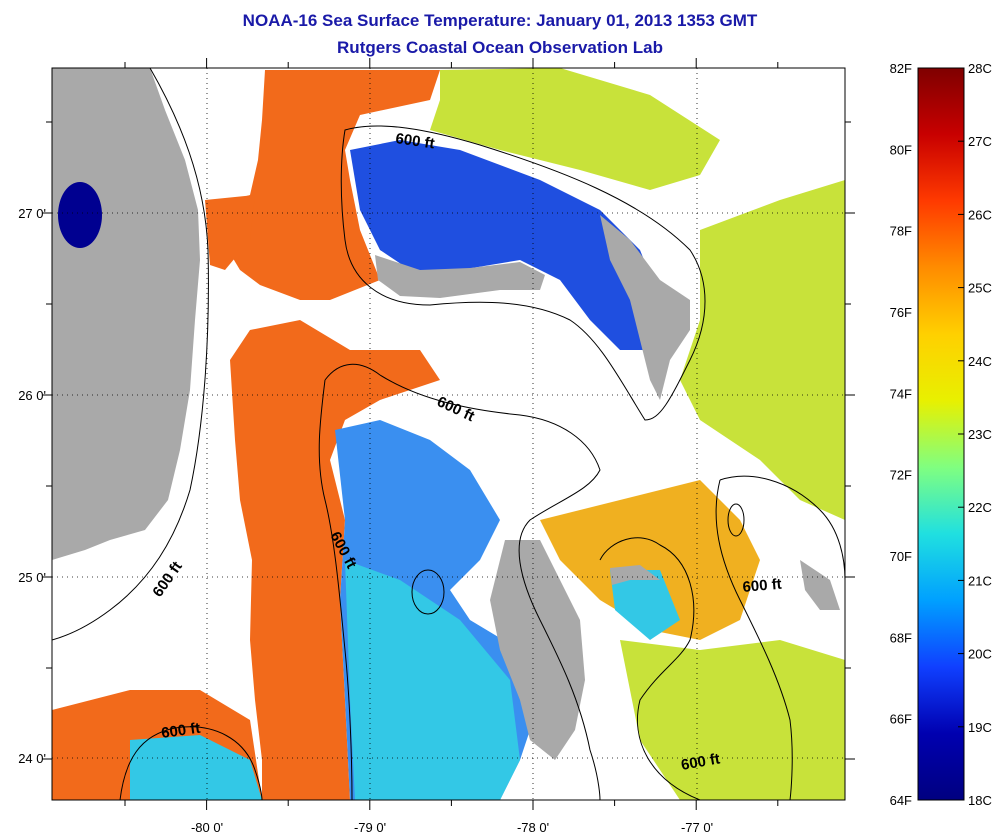 The height and width of the screenshot is (840, 1000). What do you see at coordinates (370, 827) in the screenshot?
I see `lon-tick-label: -79 0'` at bounding box center [370, 827].